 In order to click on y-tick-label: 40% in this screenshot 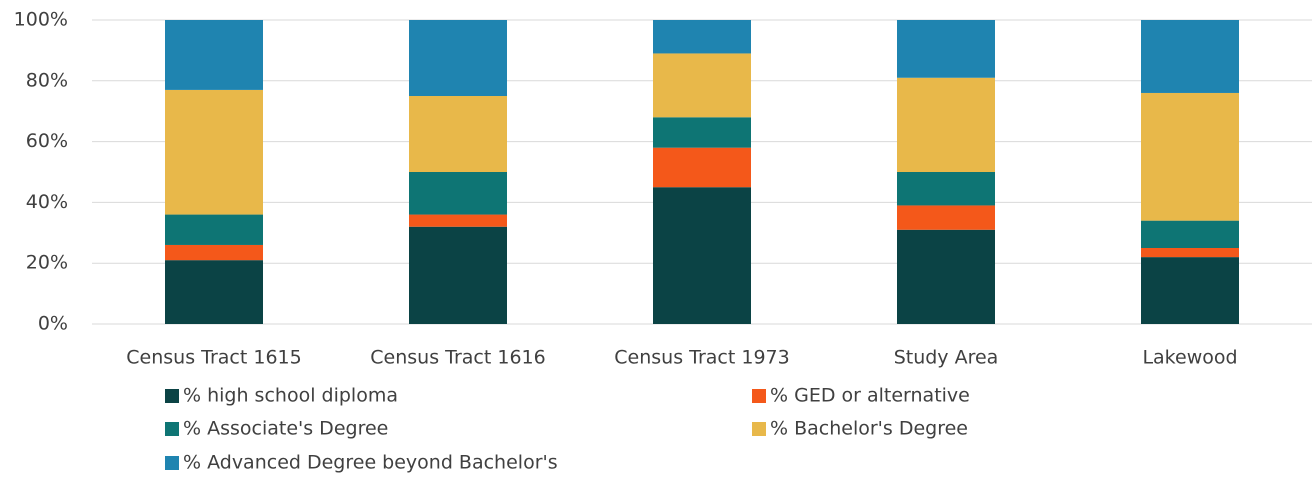, I will do `click(47, 202)`.